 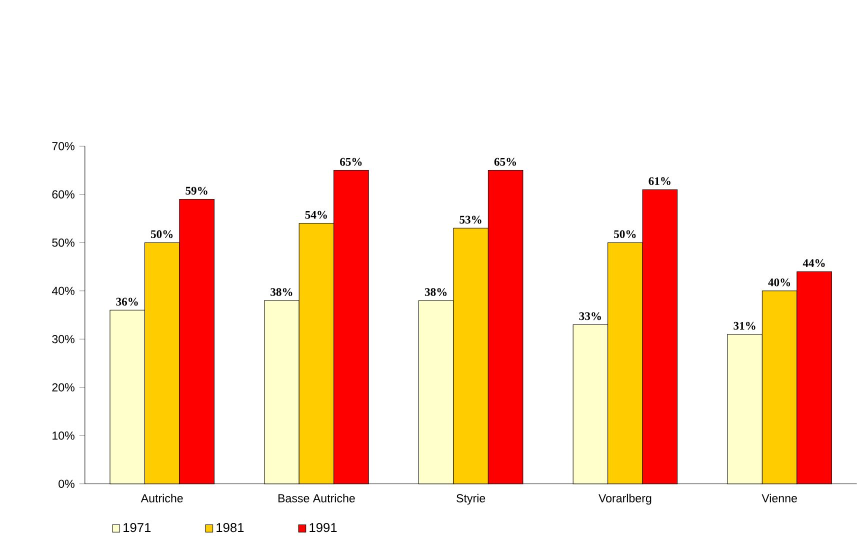 What do you see at coordinates (813, 263) in the screenshot?
I see `data-label: 44%` at bounding box center [813, 263].